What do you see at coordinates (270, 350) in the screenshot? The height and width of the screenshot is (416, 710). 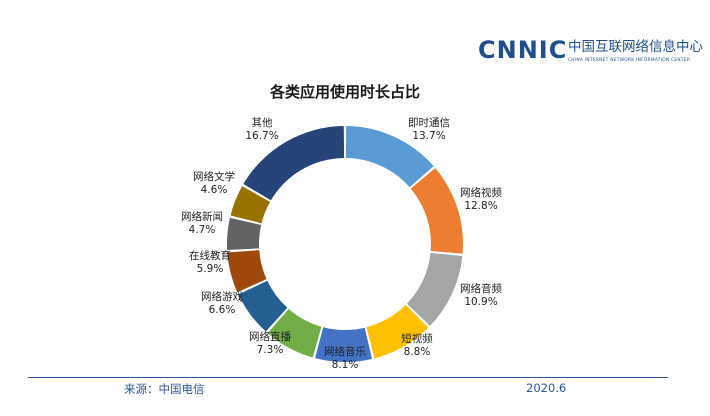 I see `slice-6-value-label: 7.3%` at bounding box center [270, 350].